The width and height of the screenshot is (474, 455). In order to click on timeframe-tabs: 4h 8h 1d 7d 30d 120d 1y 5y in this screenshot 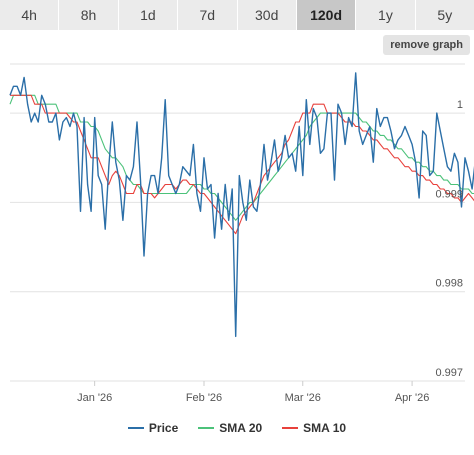, I will do `click(237, 15)`.